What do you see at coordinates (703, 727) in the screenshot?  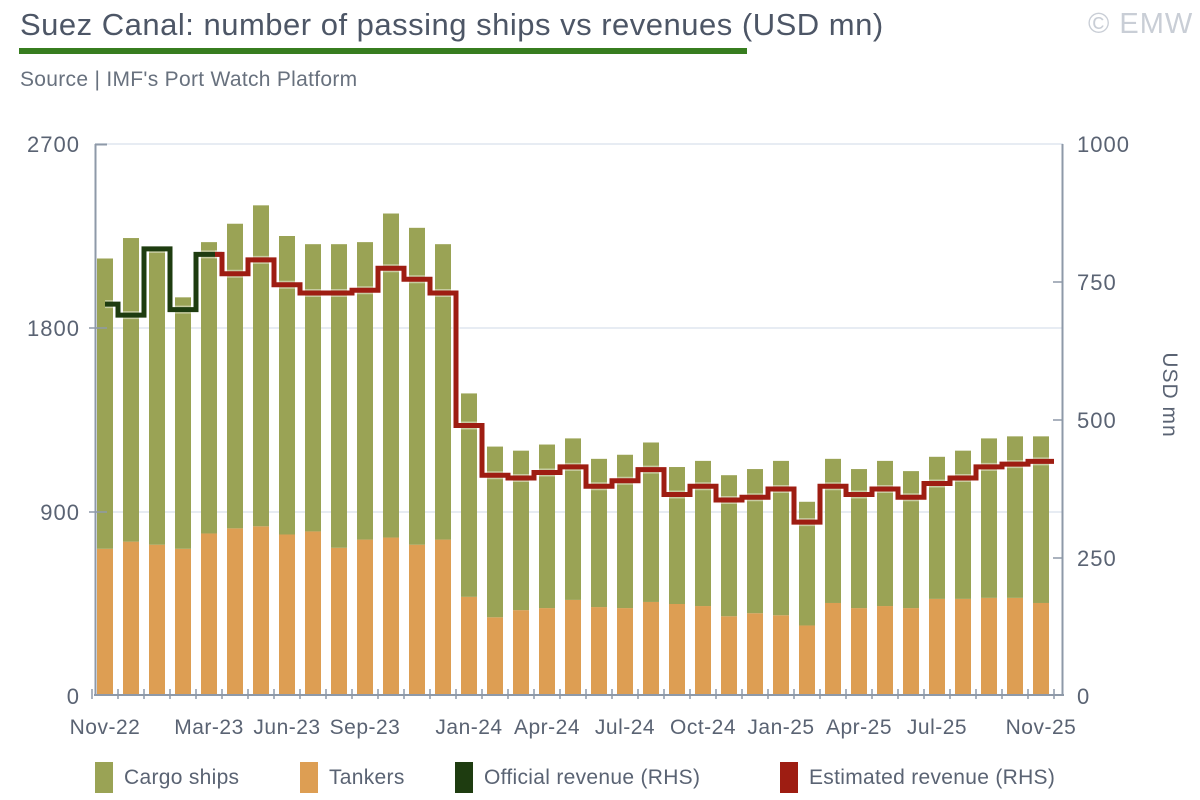 I see `x-axis-label-Oct-24: Oct-24` at bounding box center [703, 727].